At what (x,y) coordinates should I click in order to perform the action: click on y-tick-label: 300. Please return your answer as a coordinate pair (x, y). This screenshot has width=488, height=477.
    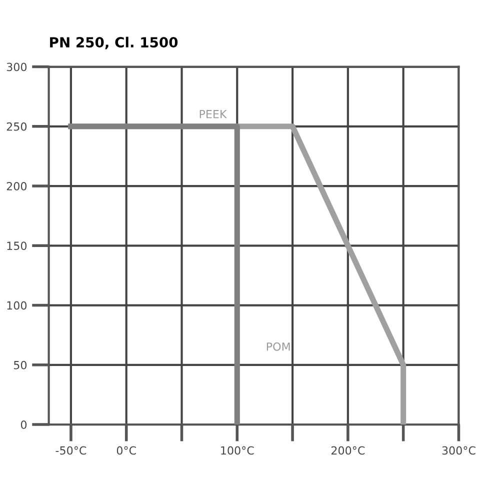
    Looking at the image, I should click on (16, 67).